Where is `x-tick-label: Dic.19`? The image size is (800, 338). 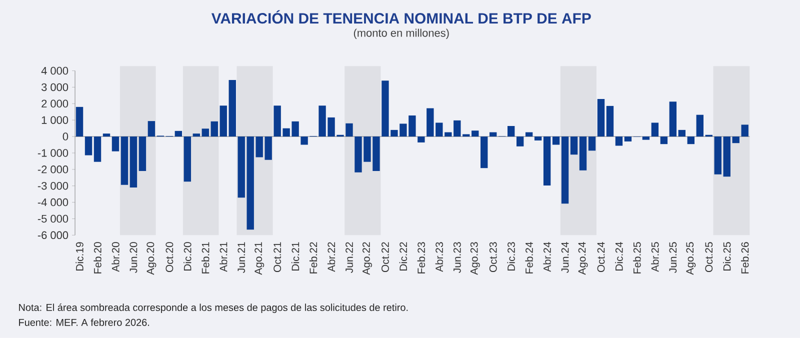 x-tick-label: Dic.19 is located at coordinates (80, 256).